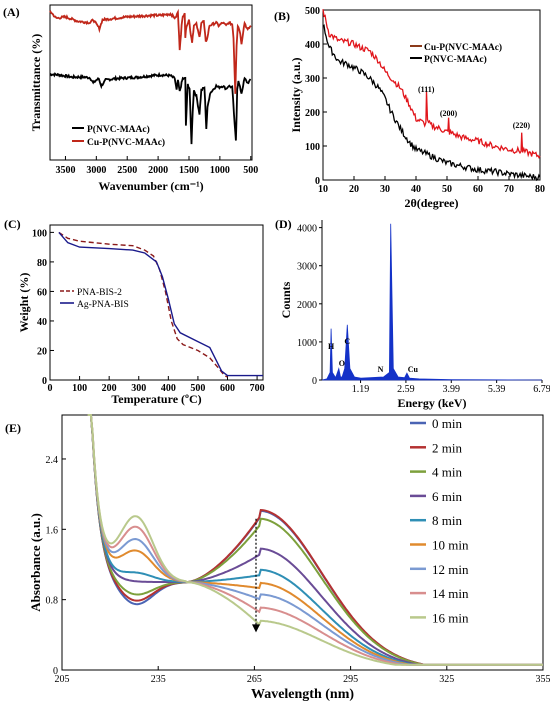  Describe the element at coordinates (99, 293) in the screenshot. I see `legend-entry: PNA-BIS-2` at that location.